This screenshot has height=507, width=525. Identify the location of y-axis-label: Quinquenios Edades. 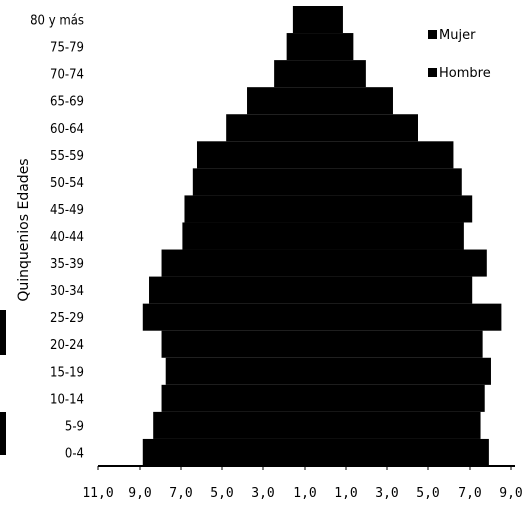
(24, 229).